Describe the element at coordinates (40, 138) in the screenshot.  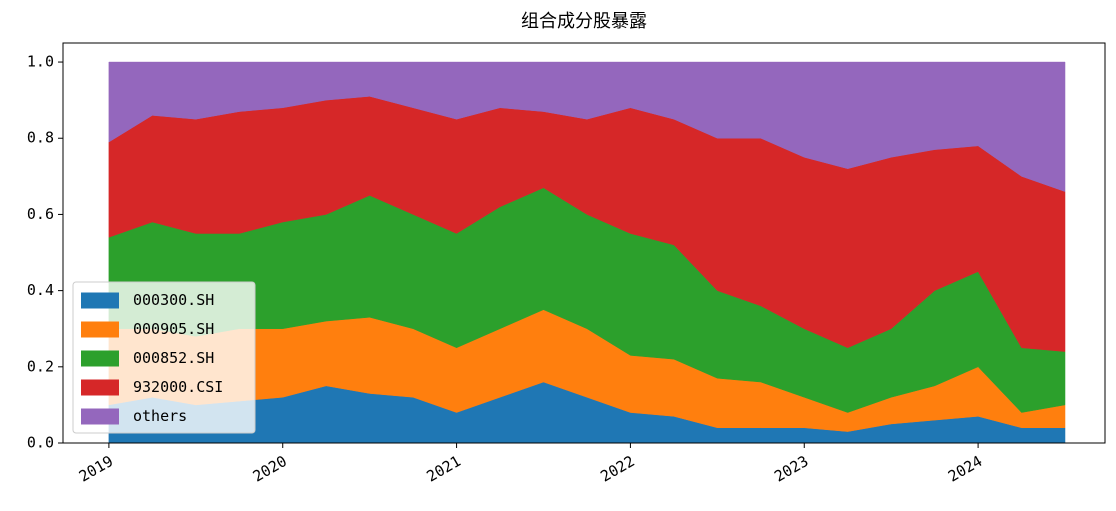
I see `y-tick-label: 0.8` at that location.